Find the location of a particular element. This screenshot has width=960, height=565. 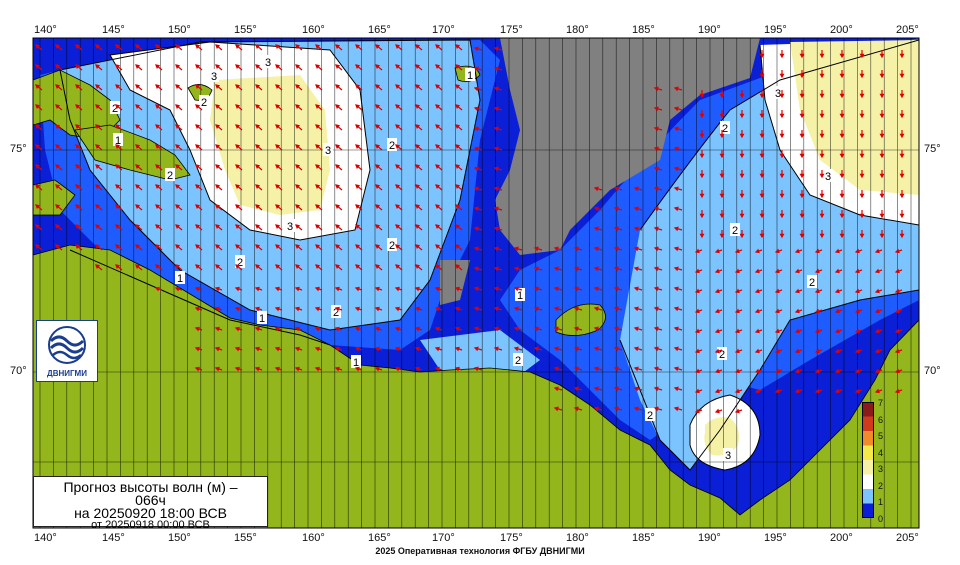

longitude-label-bot: 160° is located at coordinates (313, 538).